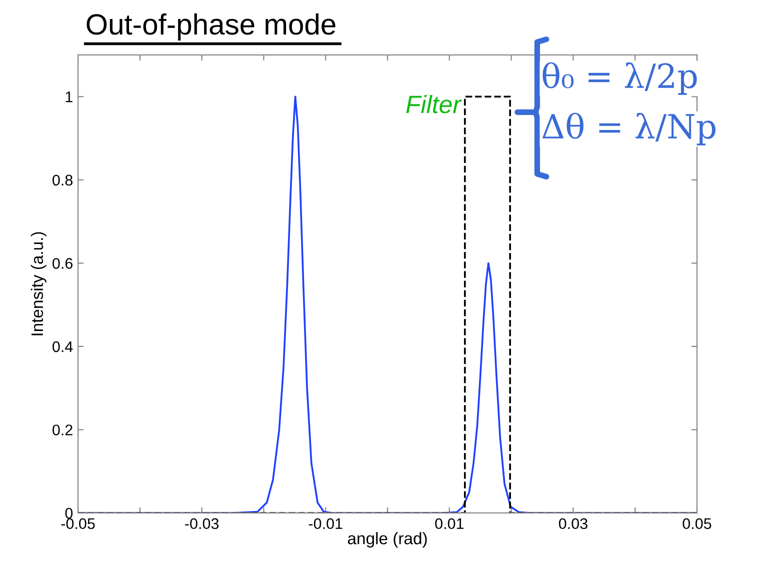 The image size is (762, 561). What do you see at coordinates (62, 346) in the screenshot?
I see `y-tick-label: 0.4` at bounding box center [62, 346].